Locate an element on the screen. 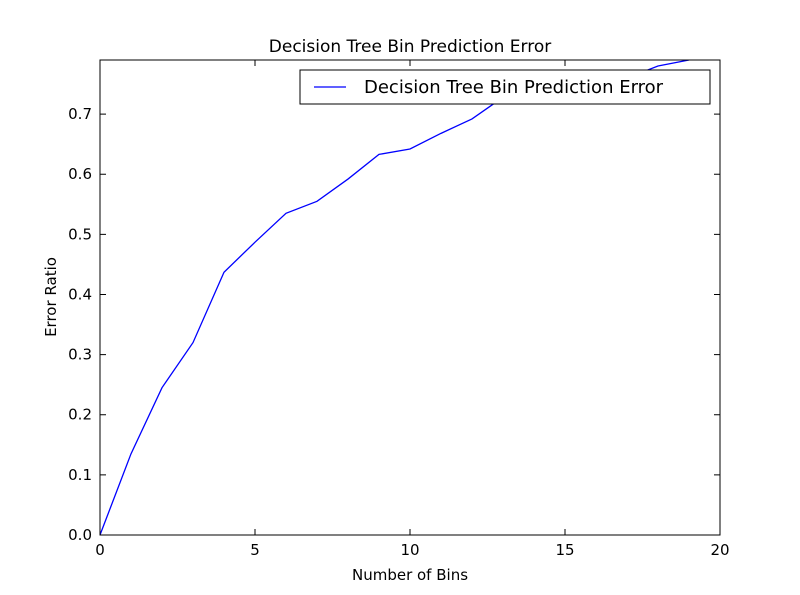  x-tick-label: 0 is located at coordinates (100, 550).